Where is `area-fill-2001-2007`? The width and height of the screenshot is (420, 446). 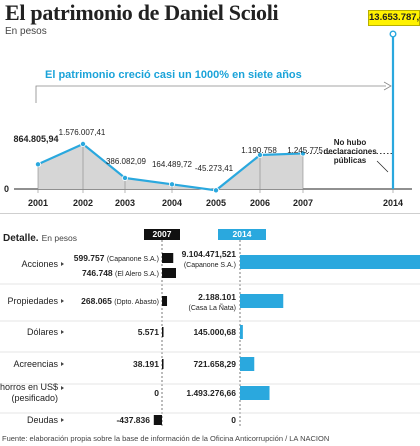 area-fill-2001-2007 is located at coordinates (170, 167).